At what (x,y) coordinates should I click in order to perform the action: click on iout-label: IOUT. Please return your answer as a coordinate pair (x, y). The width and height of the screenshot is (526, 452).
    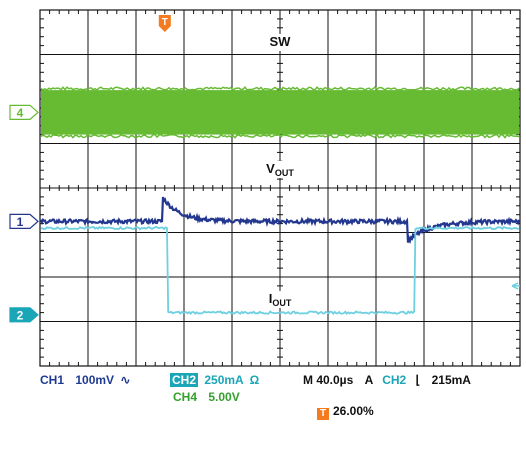
    Looking at the image, I should click on (280, 299).